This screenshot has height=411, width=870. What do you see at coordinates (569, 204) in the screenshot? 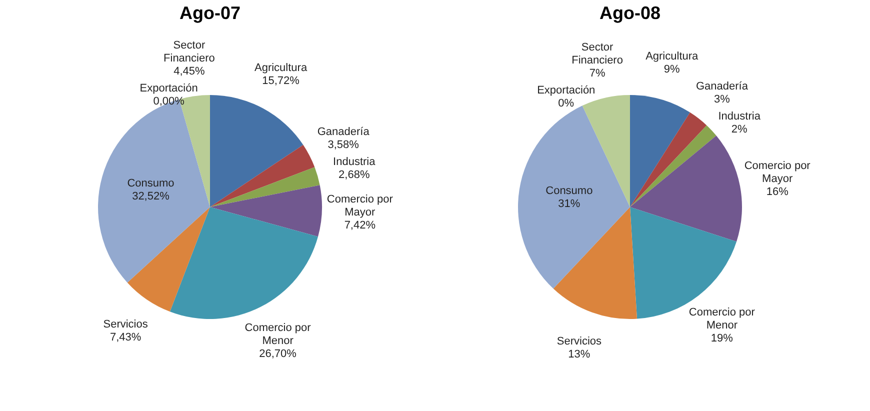
I see `data-label: 31%` at bounding box center [569, 204].